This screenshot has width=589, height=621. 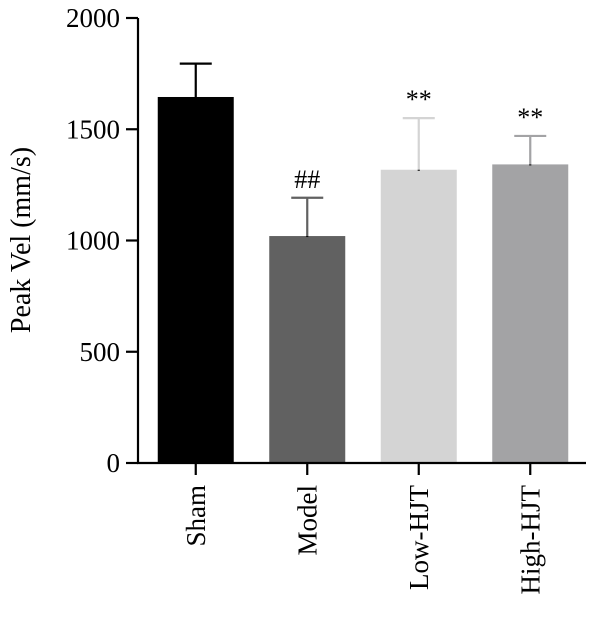 What do you see at coordinates (307, 349) in the screenshot?
I see `bar-model` at bounding box center [307, 349].